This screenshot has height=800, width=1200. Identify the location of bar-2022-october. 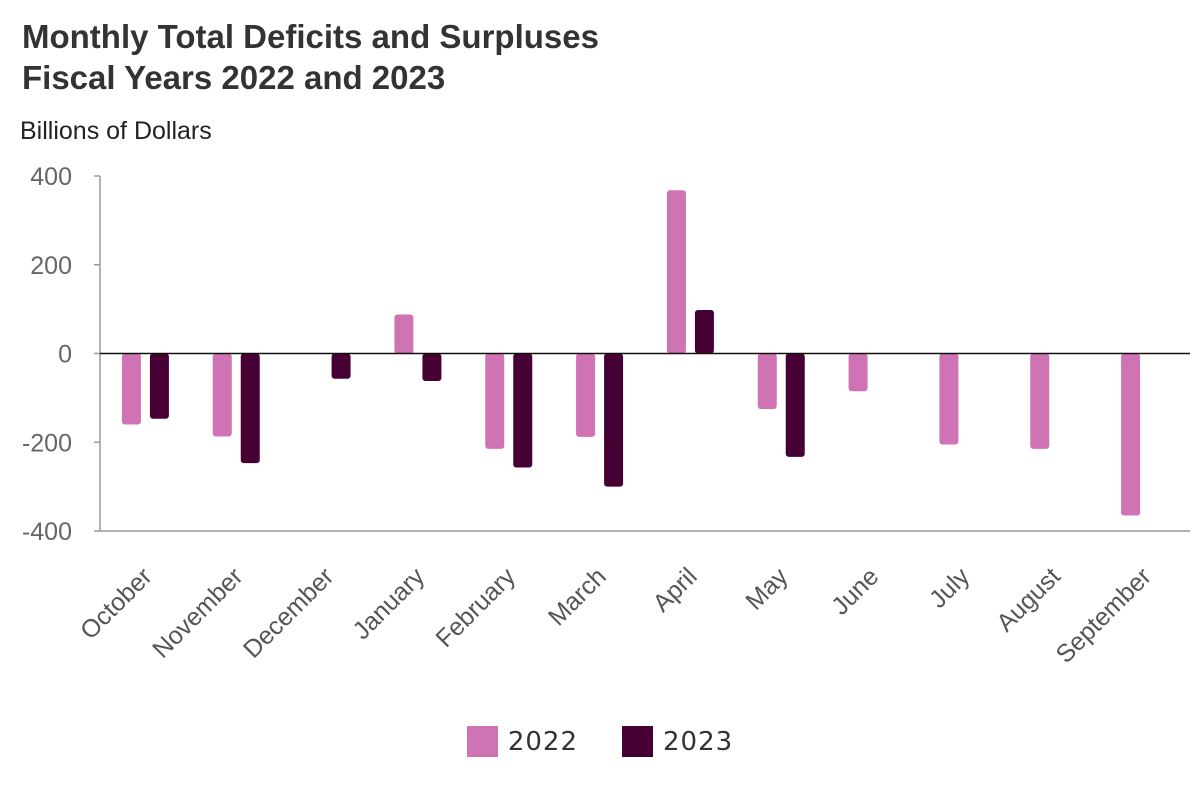
(131, 389).